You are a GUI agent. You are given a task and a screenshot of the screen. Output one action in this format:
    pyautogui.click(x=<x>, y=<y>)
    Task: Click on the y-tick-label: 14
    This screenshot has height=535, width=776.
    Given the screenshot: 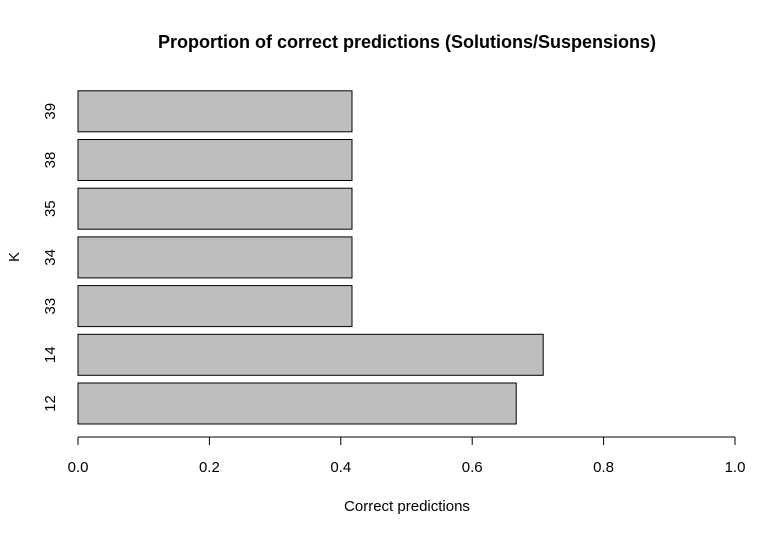 What is the action you would take?
    pyautogui.click(x=50, y=354)
    